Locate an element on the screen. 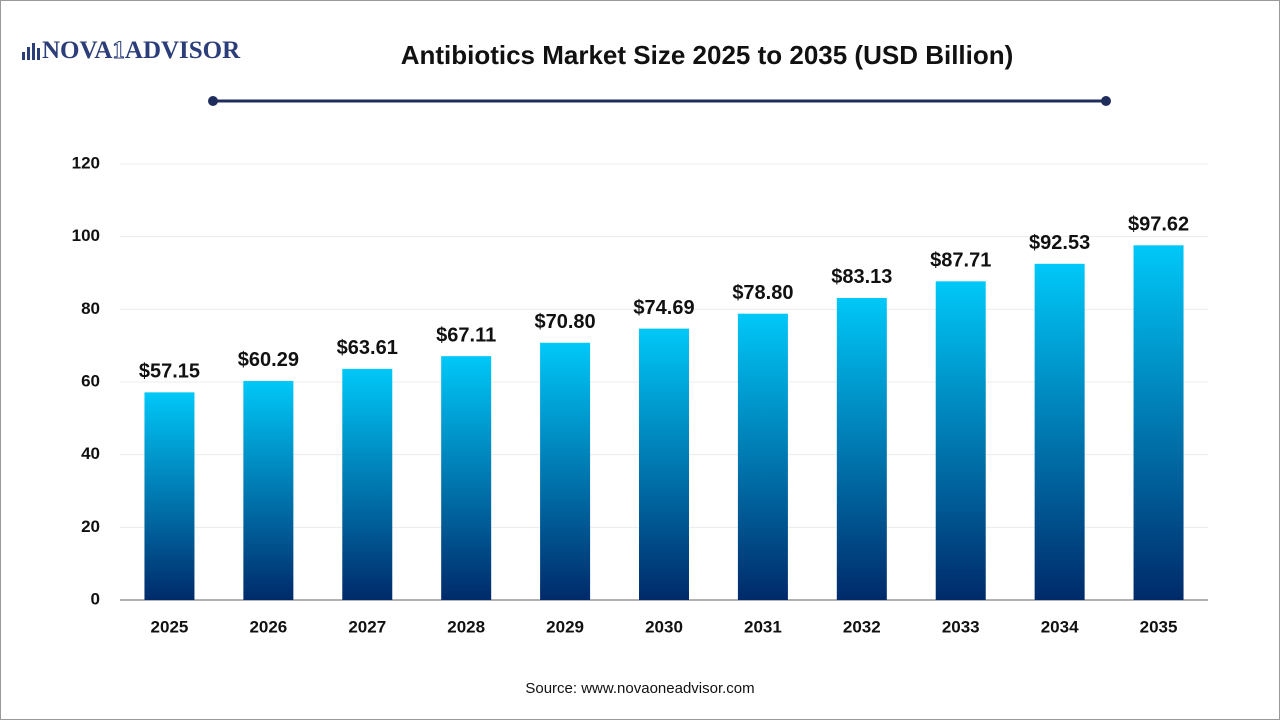 Image resolution: width=1280 pixels, height=720 pixels. source: Source: www.novaoneadvisor.com is located at coordinates (639, 688).